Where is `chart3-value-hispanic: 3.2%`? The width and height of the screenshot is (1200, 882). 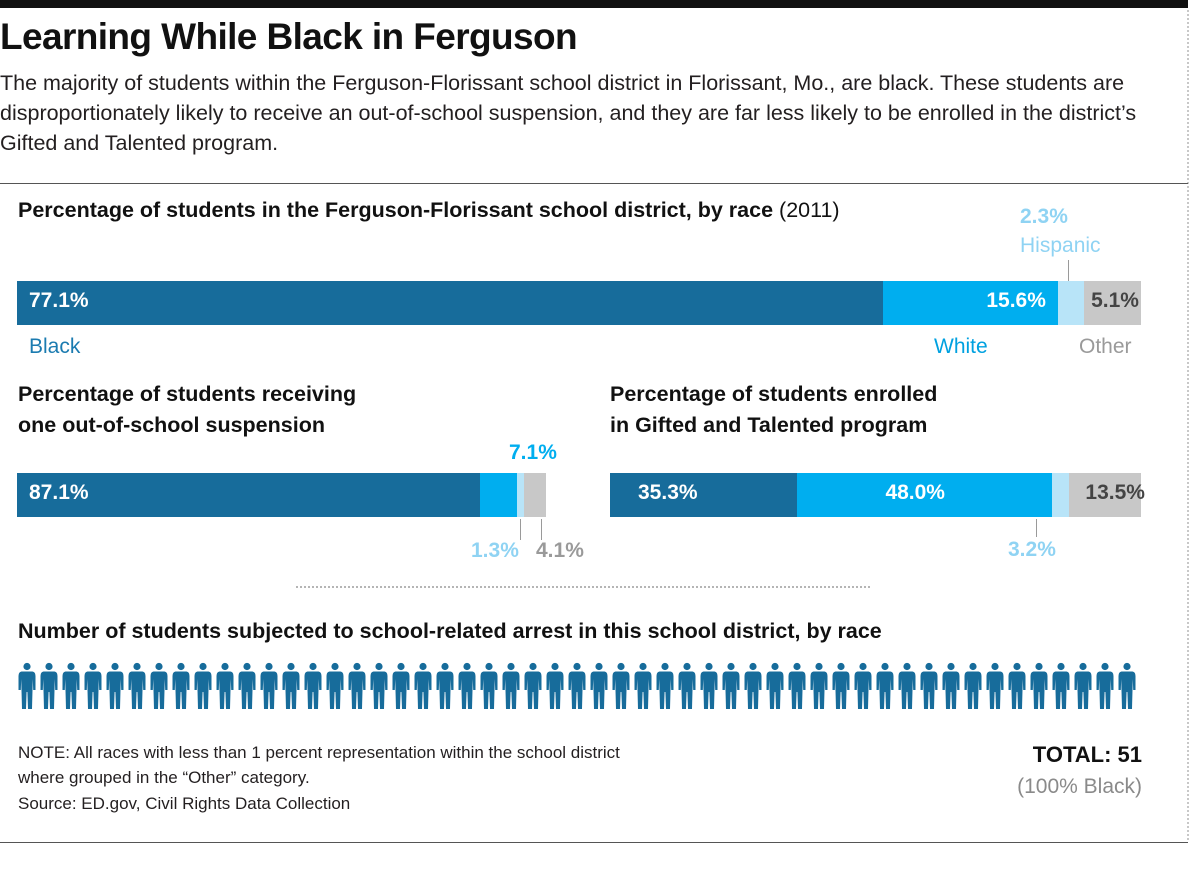 chart3-value-hispanic: 3.2% is located at coordinates (1032, 549).